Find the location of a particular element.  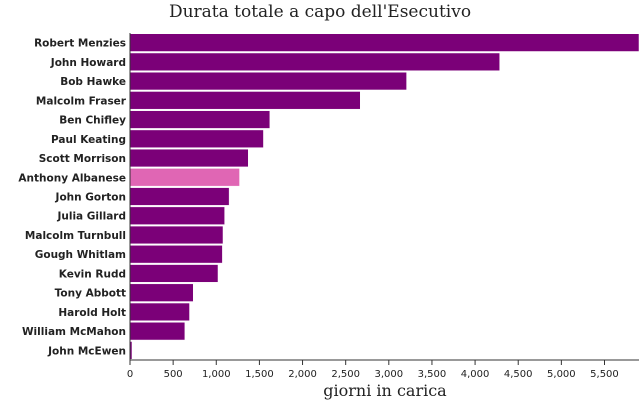

bar-ben-chifley is located at coordinates (200, 119).